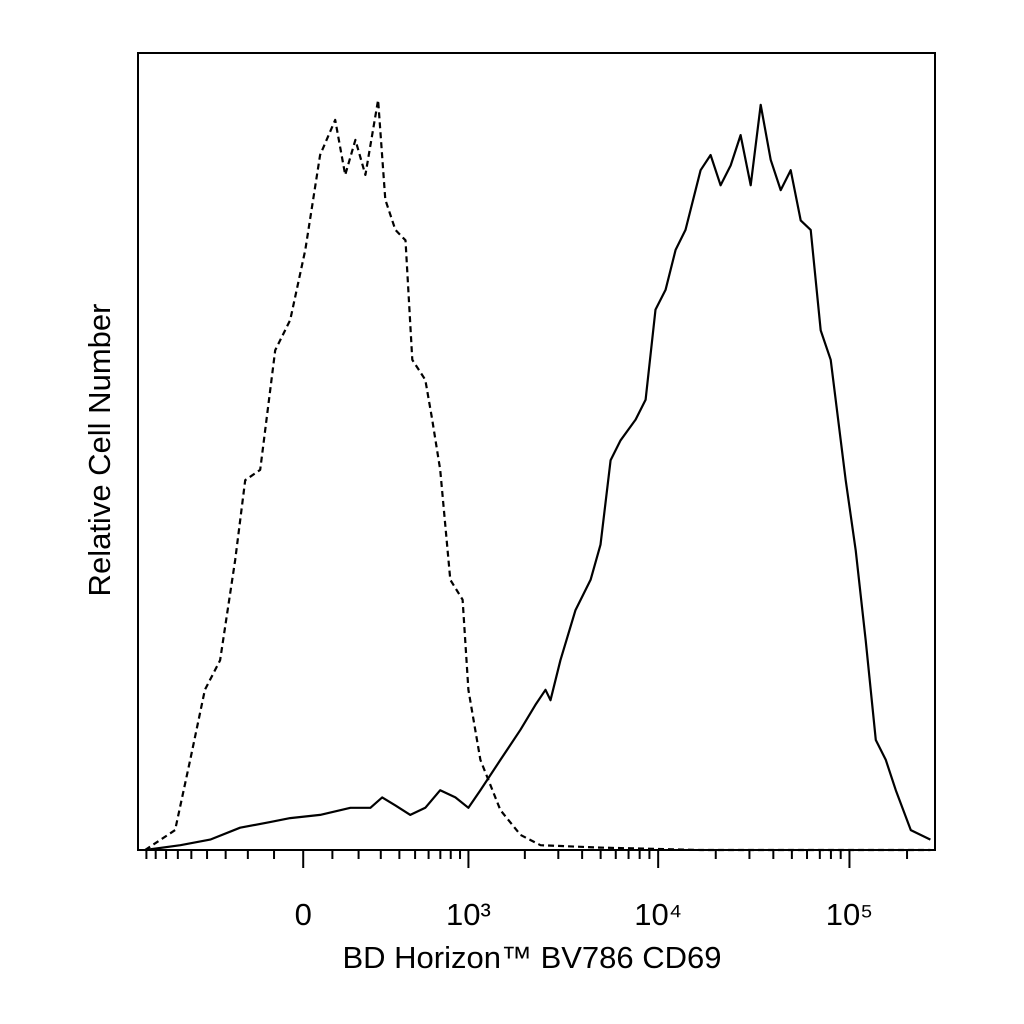 The image size is (1024, 1024). I want to click on x-tick-label: 10⁵, so click(849, 914).